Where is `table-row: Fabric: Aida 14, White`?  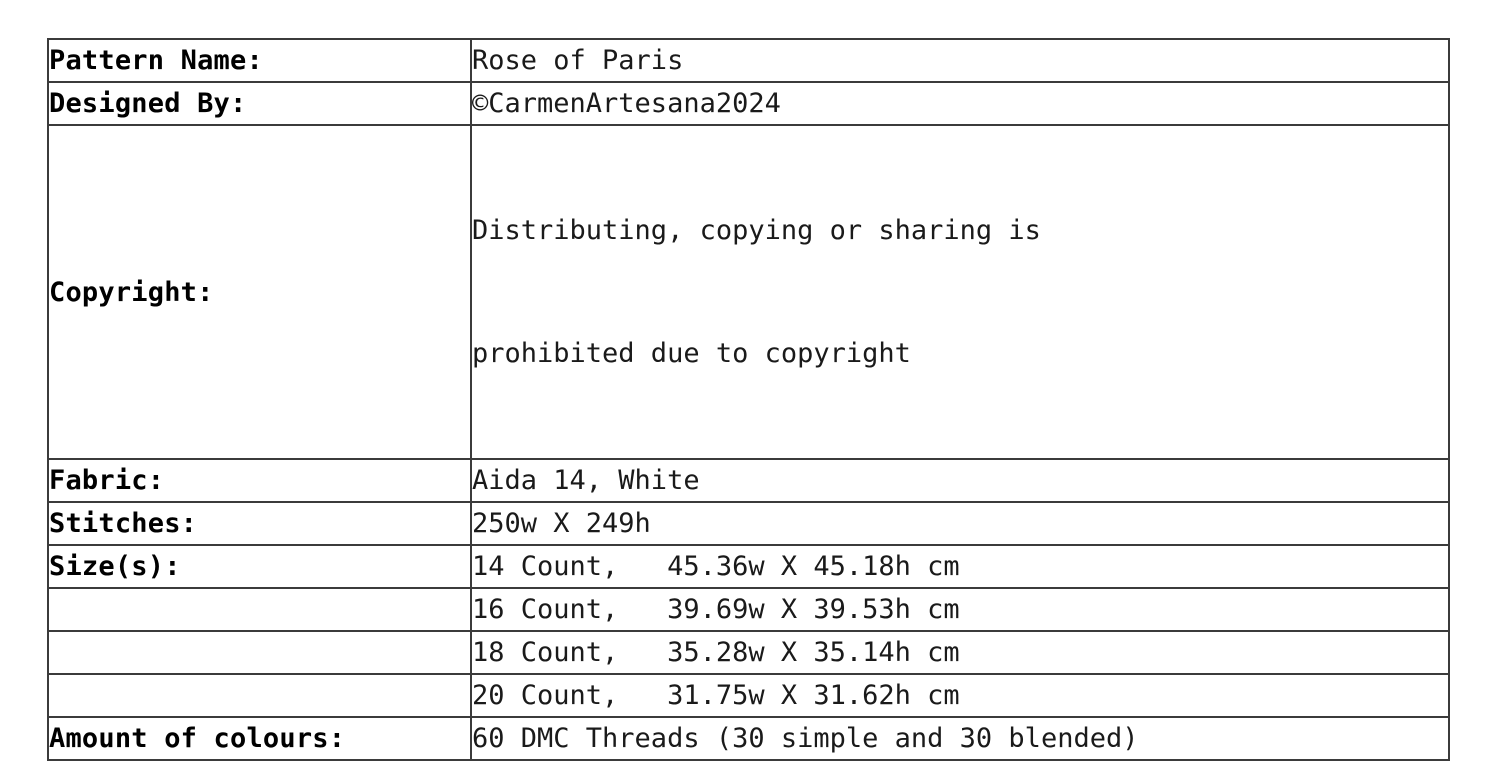 table-row: Fabric: Aida 14, White is located at coordinates (748, 480).